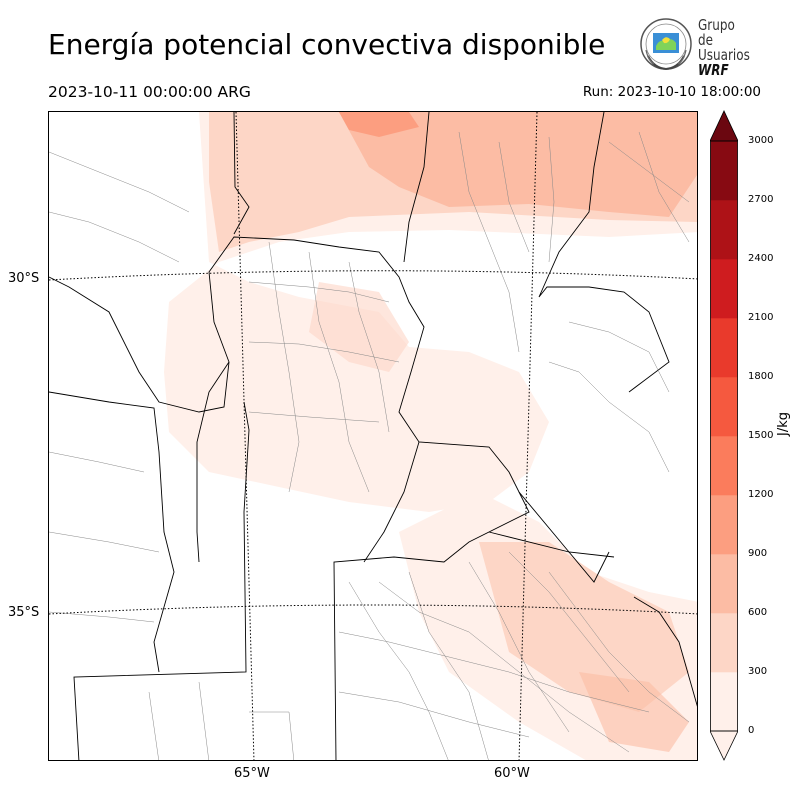 This screenshot has height=800, width=800. I want to click on colorbar-min-extension, so click(724, 745).